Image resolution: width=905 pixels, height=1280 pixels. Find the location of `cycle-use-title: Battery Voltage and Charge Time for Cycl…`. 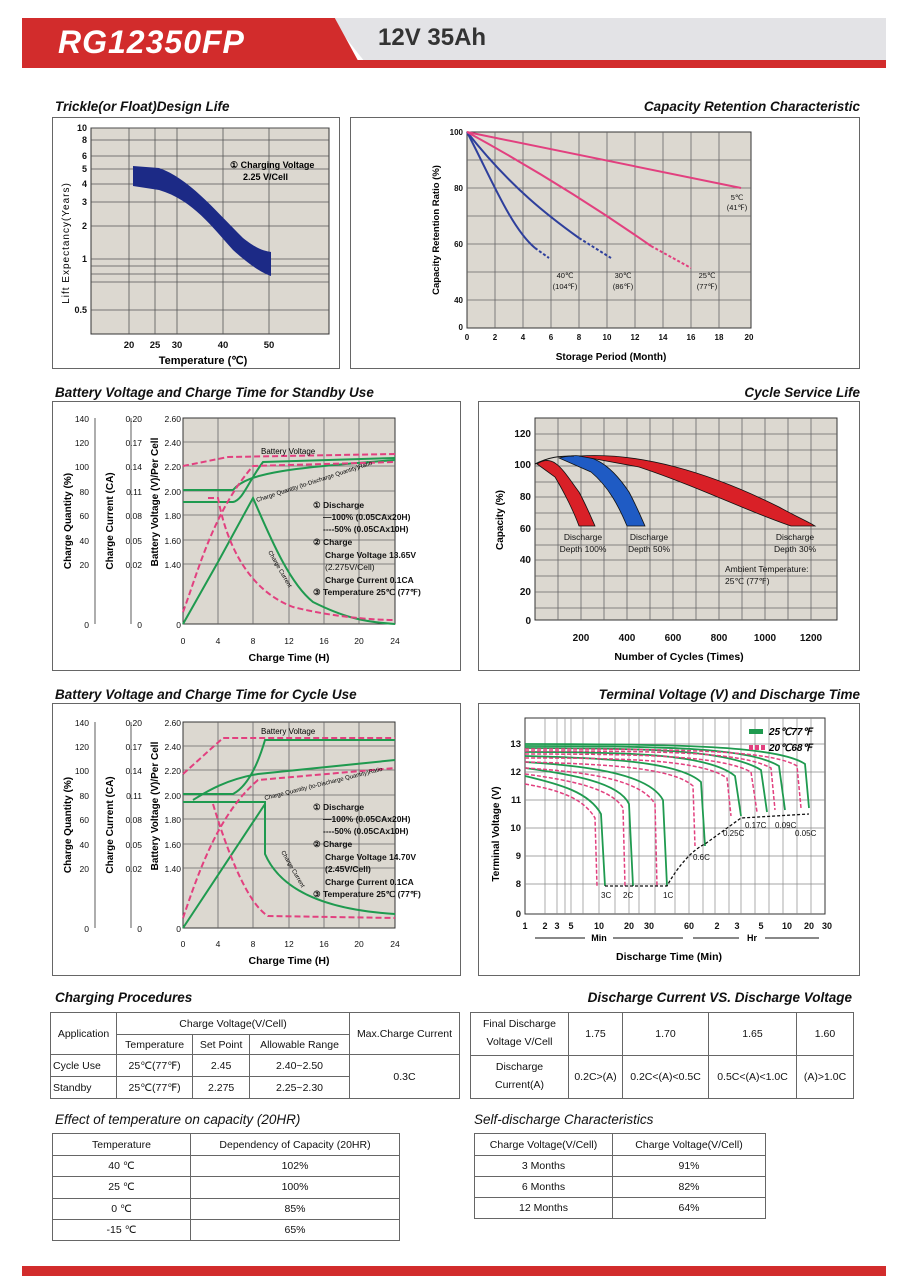

cycle-use-title: Battery Voltage and Charge Time for Cycl… is located at coordinates (206, 694).